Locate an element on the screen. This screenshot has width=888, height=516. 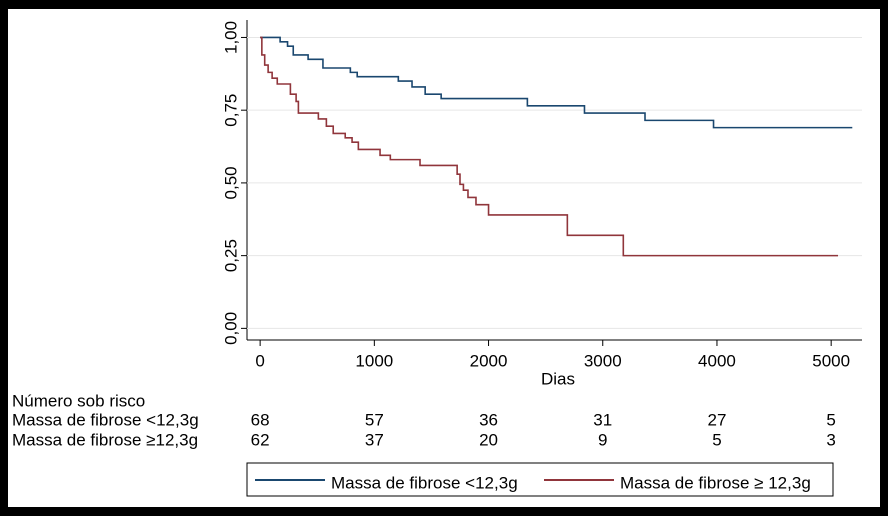
y-tick-label: 0,25 is located at coordinates (230, 255).